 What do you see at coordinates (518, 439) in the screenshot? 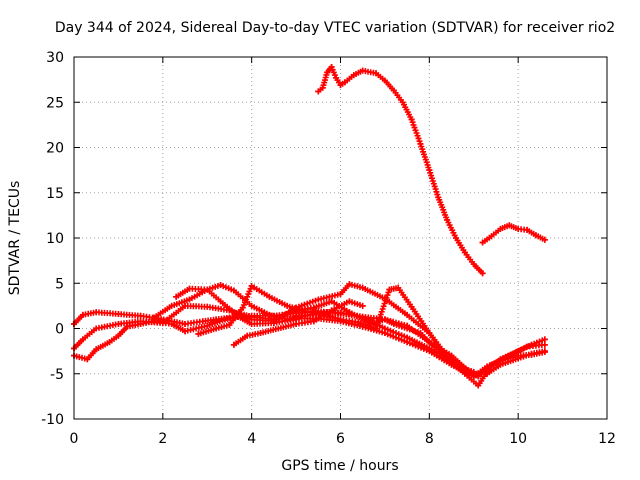
I see `x-tick-label: 10` at bounding box center [518, 439].